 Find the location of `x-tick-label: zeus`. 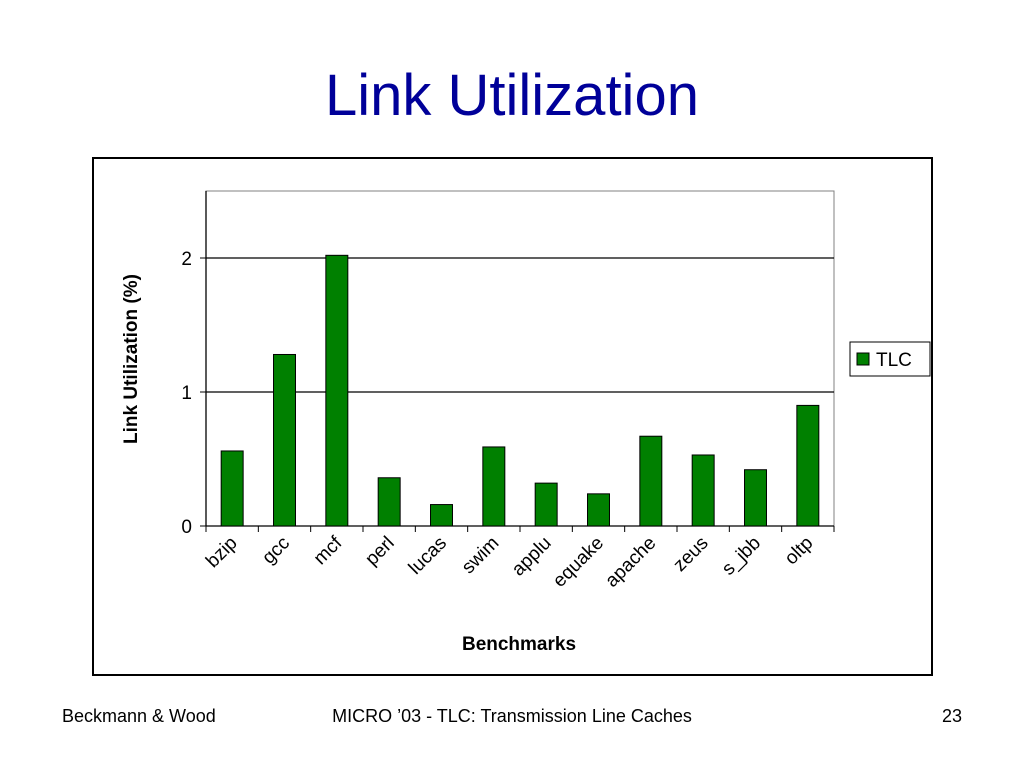

x-tick-label: zeus is located at coordinates (690, 554).